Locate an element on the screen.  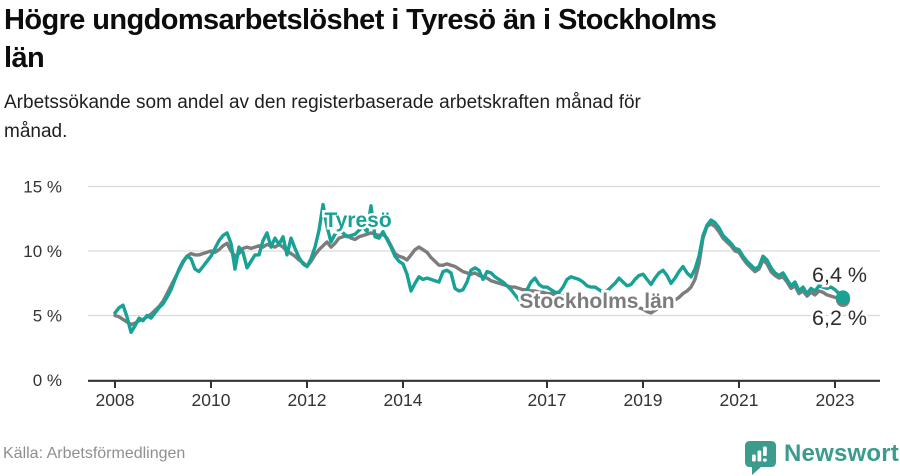
chart-title-line2: län is located at coordinates (24, 58).